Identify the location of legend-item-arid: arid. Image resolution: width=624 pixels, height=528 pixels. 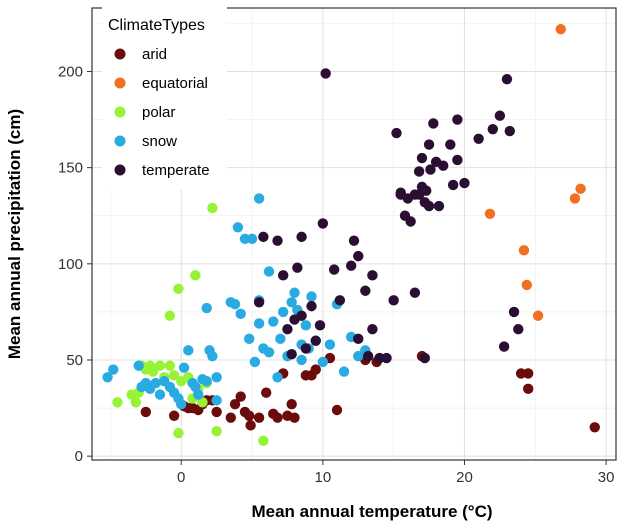
(140, 54).